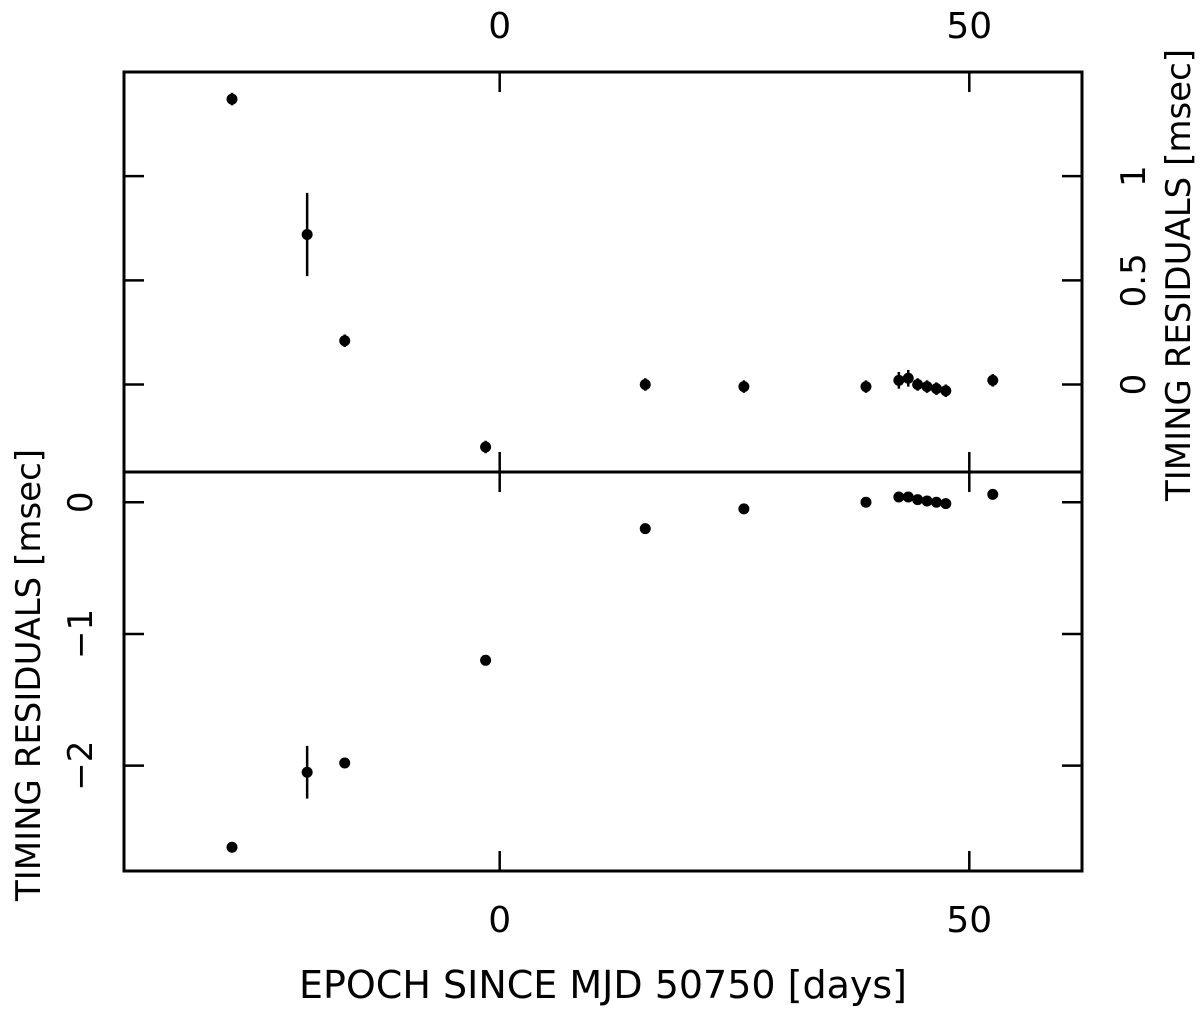 The width and height of the screenshot is (1200, 1012). Describe the element at coordinates (1134, 385) in the screenshot. I see `upper-y-tick-label: 0` at that location.